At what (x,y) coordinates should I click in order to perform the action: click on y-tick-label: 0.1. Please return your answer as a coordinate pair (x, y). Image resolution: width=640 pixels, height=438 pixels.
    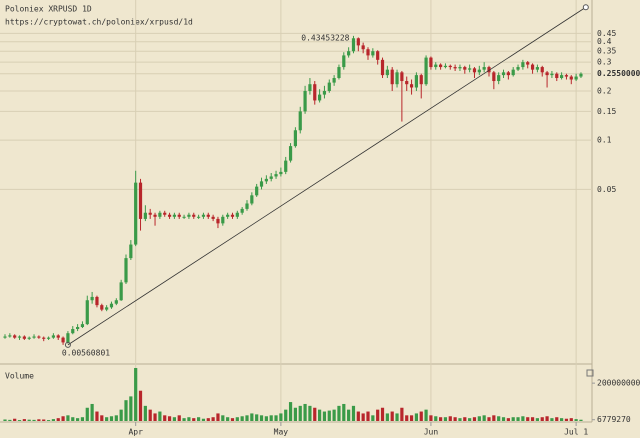
    Looking at the image, I should click on (604, 140).